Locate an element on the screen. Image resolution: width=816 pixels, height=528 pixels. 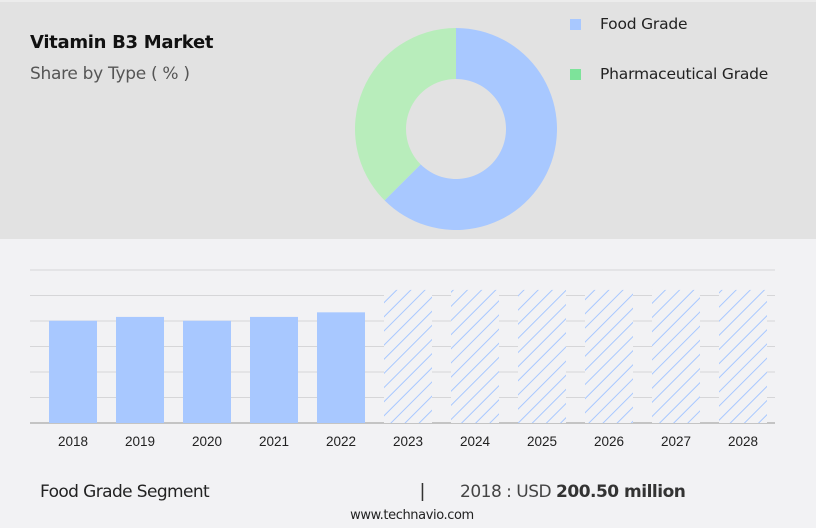
bar-2020 is located at coordinates (207, 371).